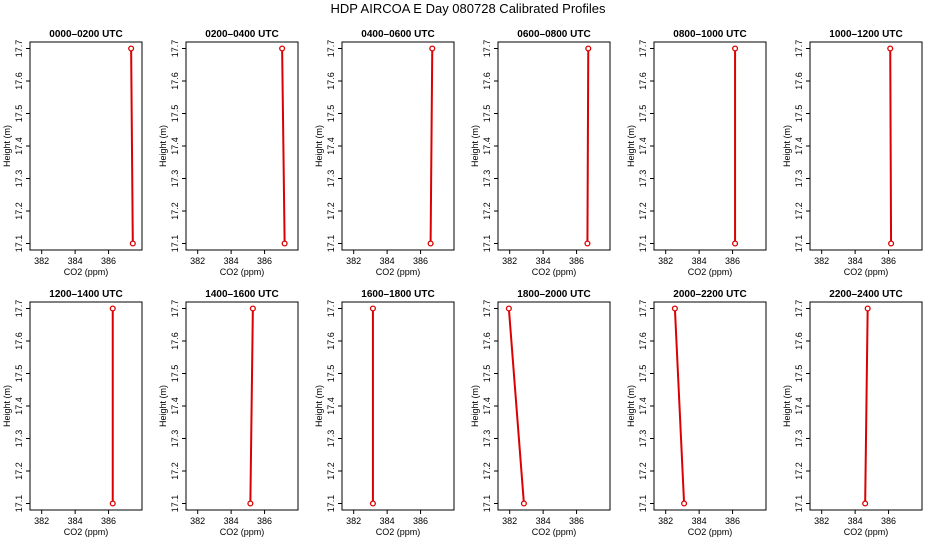  Describe the element at coordinates (865, 34) in the screenshot. I see `panel-title: 1000–1200 UTC` at that location.